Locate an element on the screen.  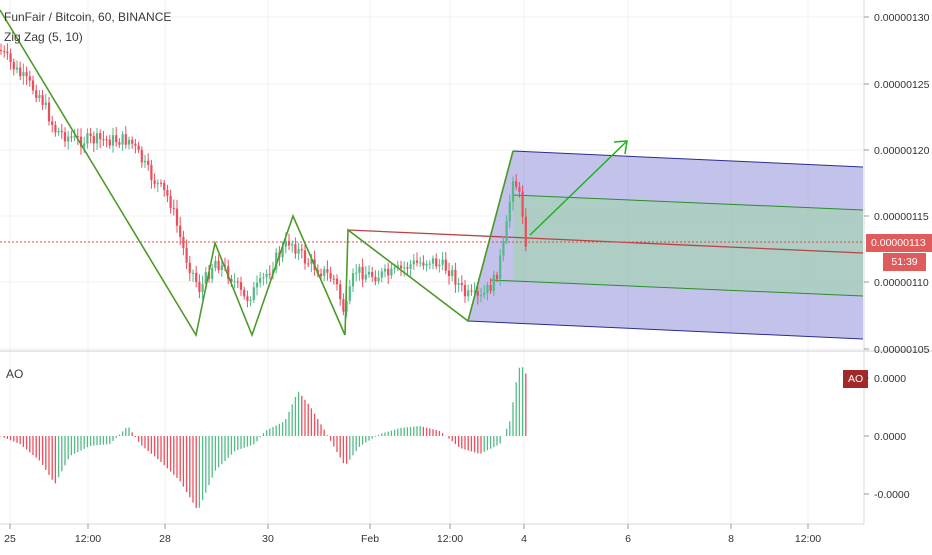
price-tick-label: 0.00000125 is located at coordinates (902, 85).